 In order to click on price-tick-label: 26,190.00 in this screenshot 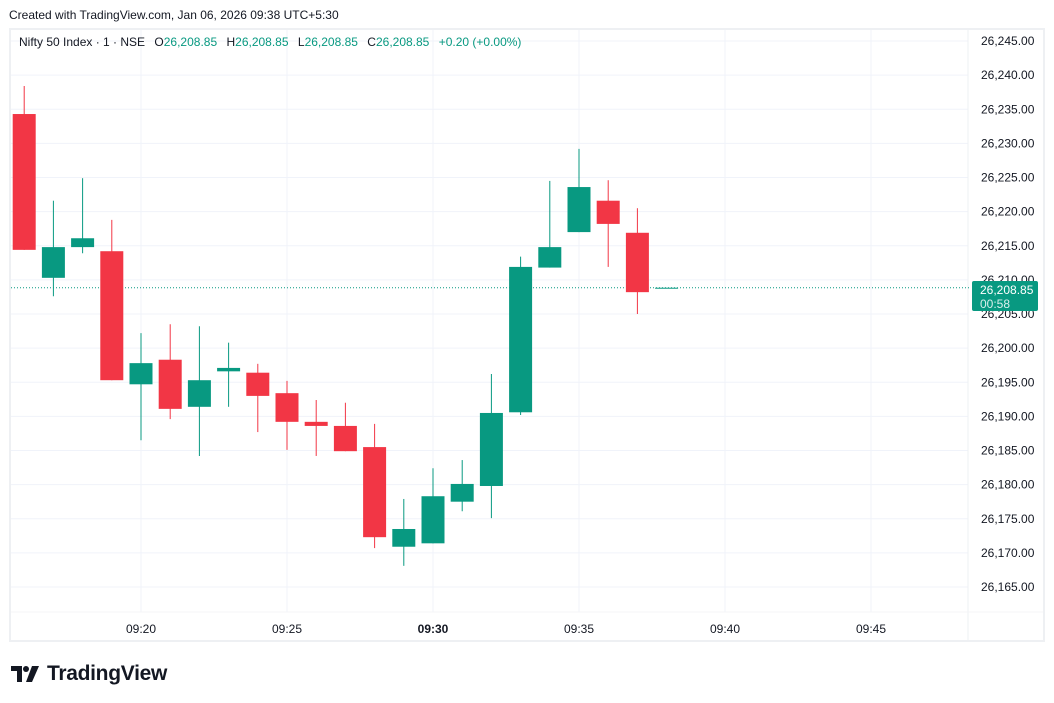, I will do `click(1008, 416)`.